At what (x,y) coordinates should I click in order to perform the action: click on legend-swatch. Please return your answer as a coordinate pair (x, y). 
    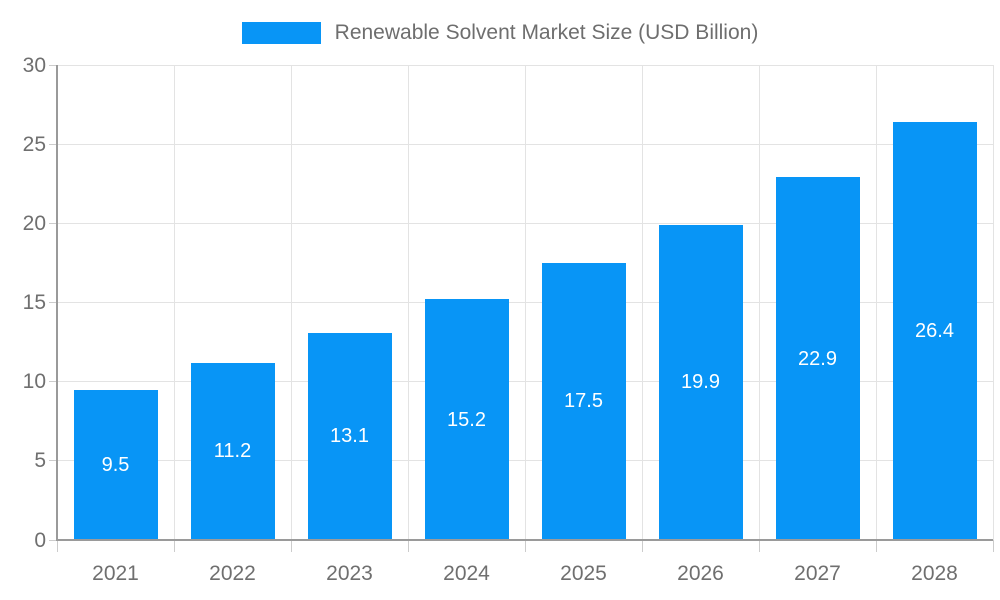
    Looking at the image, I should click on (281, 33).